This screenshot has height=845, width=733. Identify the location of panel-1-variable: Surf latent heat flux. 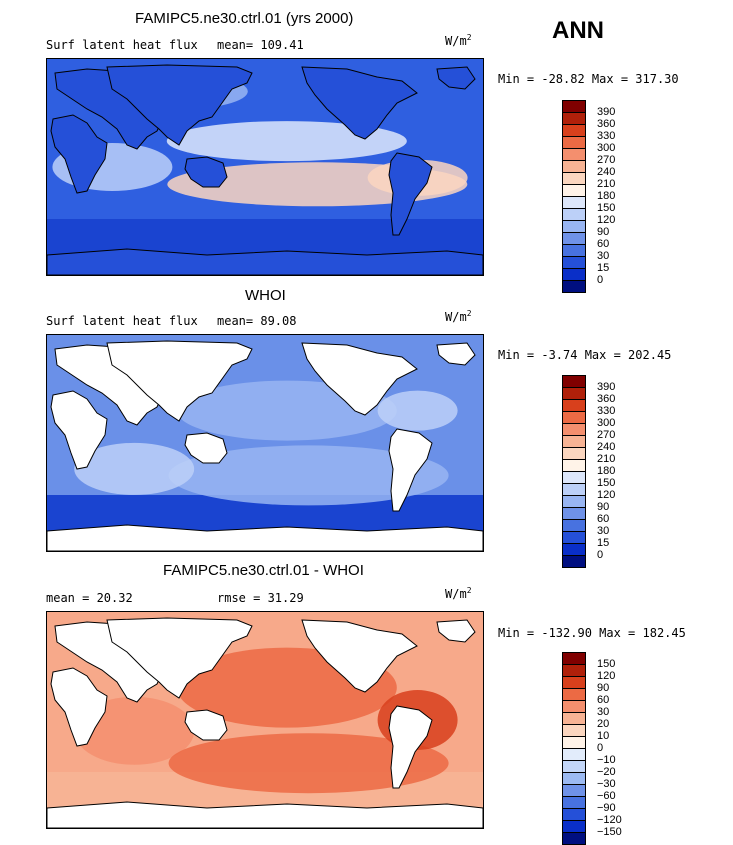
(122, 45).